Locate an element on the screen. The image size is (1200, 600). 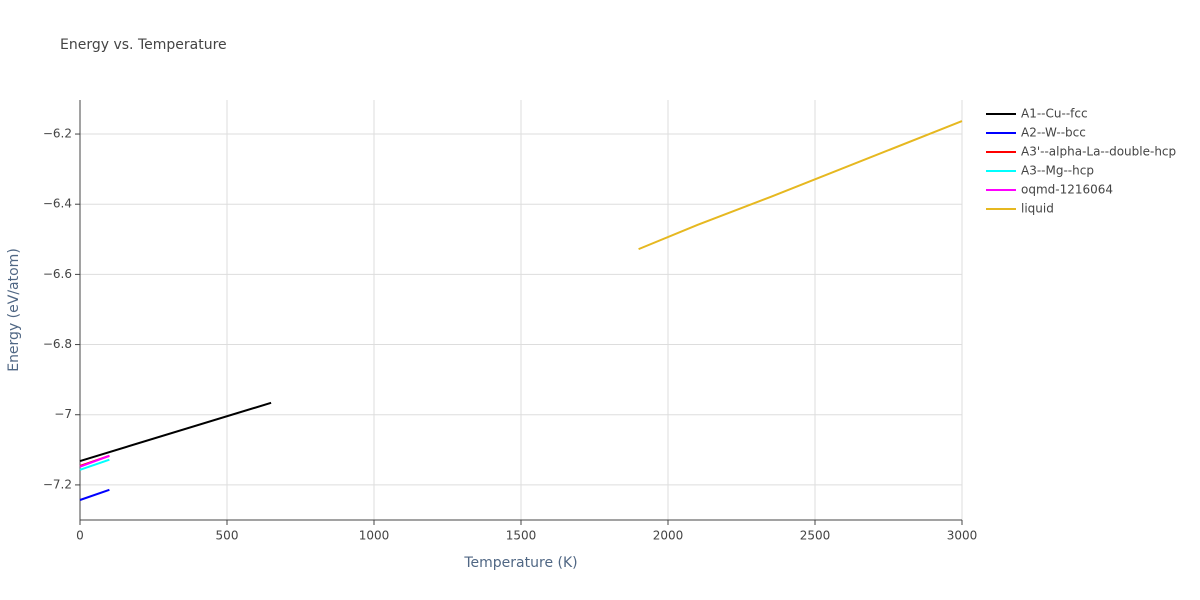
y-tick-label: −7.2 is located at coordinates (57, 484).